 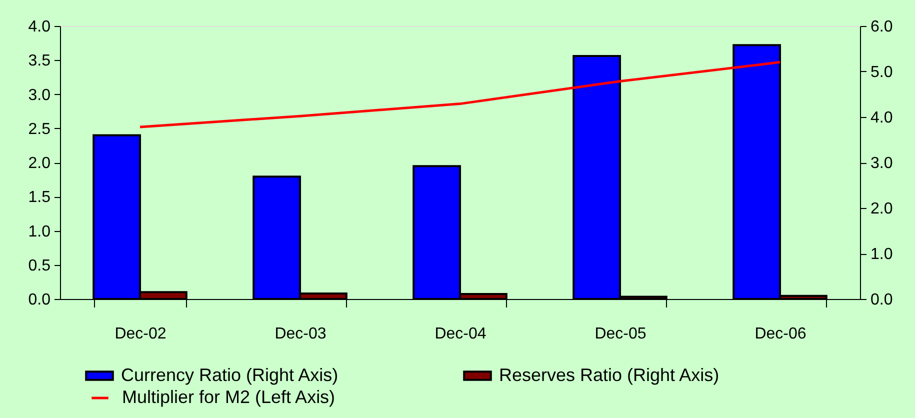 I want to click on x-tick-label: Dec-05, so click(x=620, y=334).